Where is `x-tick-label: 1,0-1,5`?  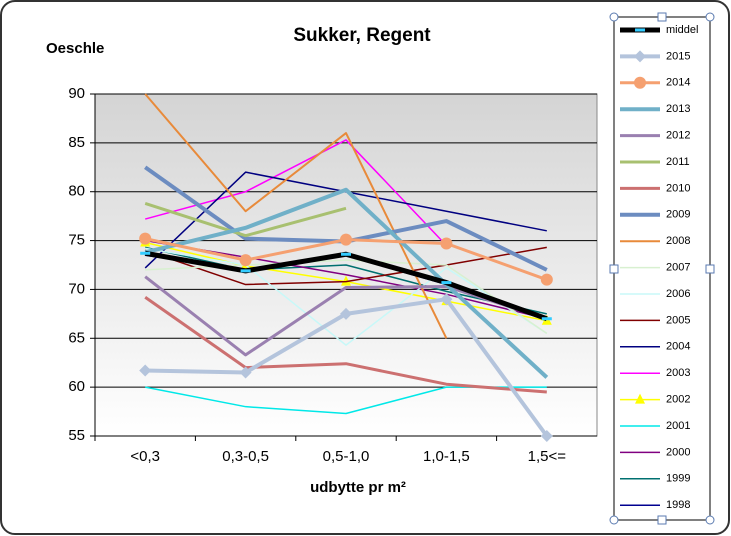
x-tick-label: 1,0-1,5 is located at coordinates (446, 456).